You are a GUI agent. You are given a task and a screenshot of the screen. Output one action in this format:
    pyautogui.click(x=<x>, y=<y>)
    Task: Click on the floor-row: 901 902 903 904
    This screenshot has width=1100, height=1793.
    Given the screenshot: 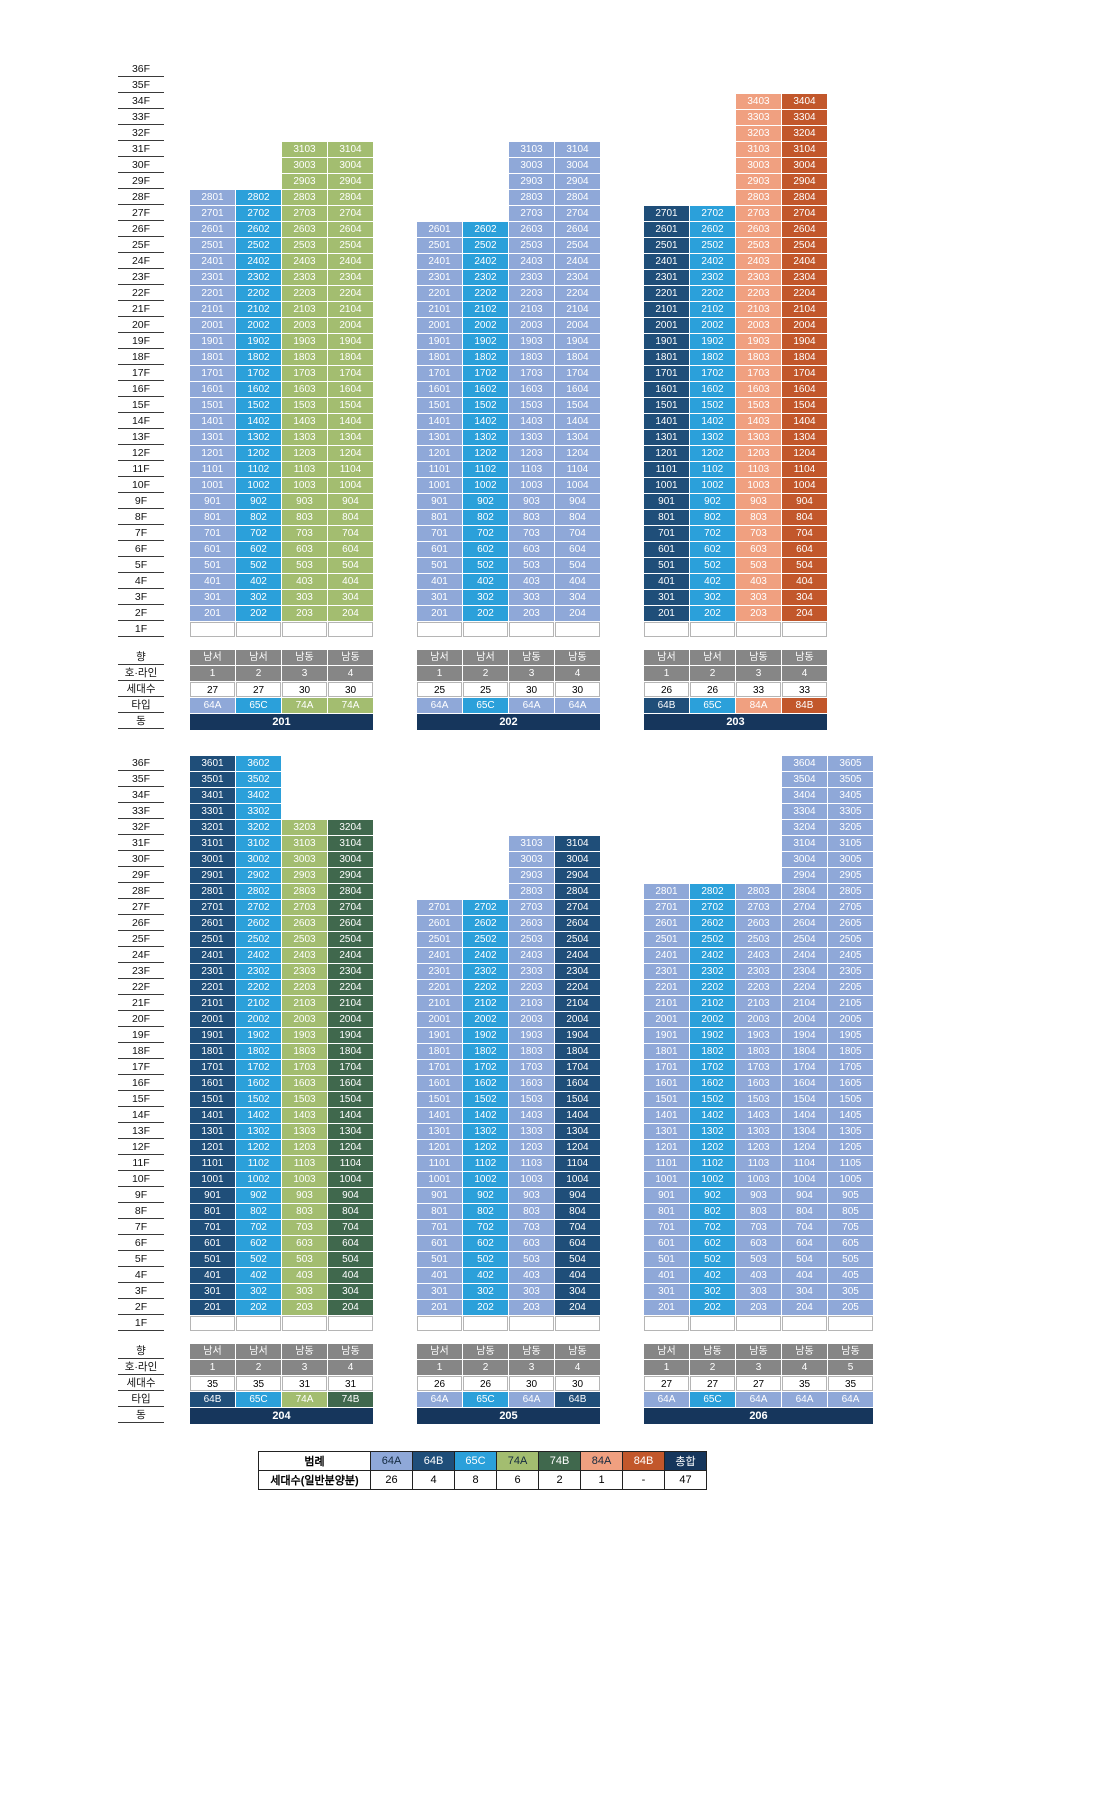 What is the action you would take?
    pyautogui.click(x=281, y=1196)
    